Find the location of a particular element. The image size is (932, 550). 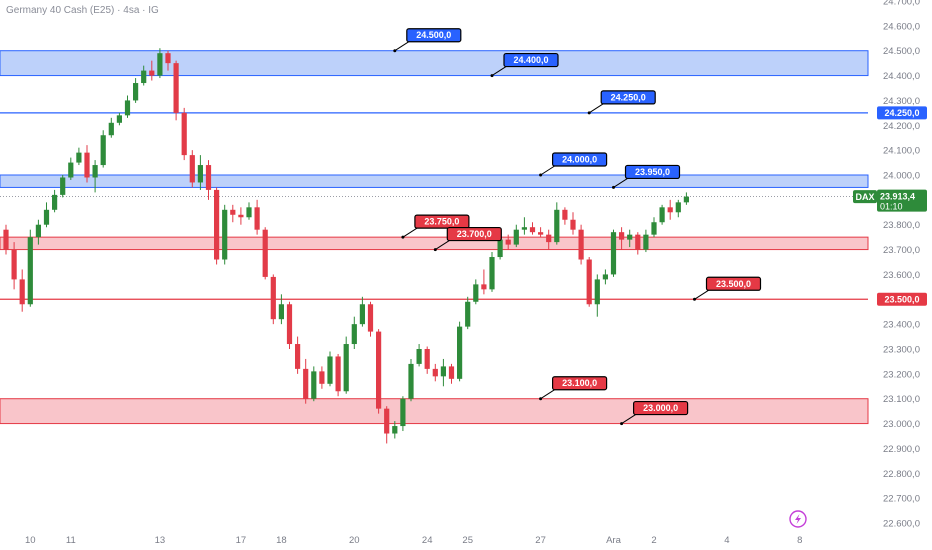

level-price-tag-label: 23.500,0 is located at coordinates (901, 300).